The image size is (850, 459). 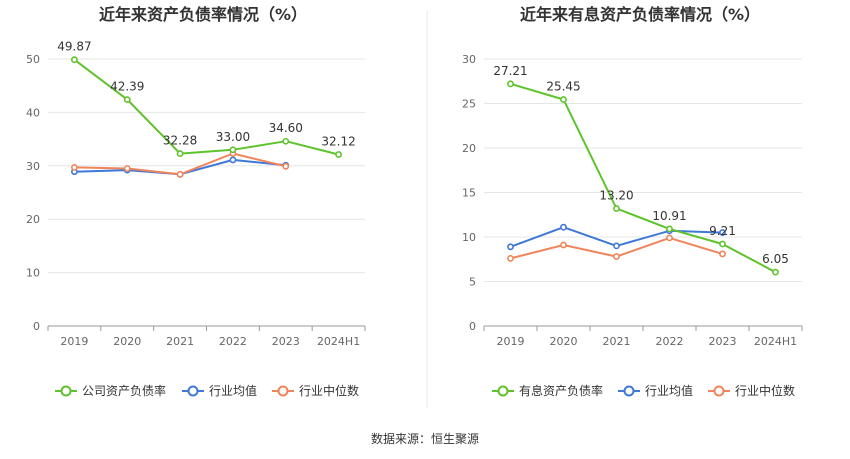 I want to click on chart-2-y-tick-label: 0, so click(x=472, y=326).